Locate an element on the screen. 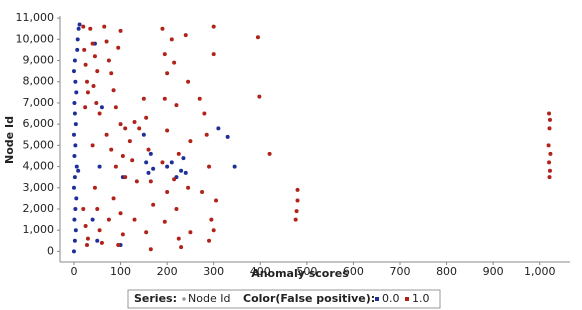  y-tick-label: 0 is located at coordinates (50, 250).